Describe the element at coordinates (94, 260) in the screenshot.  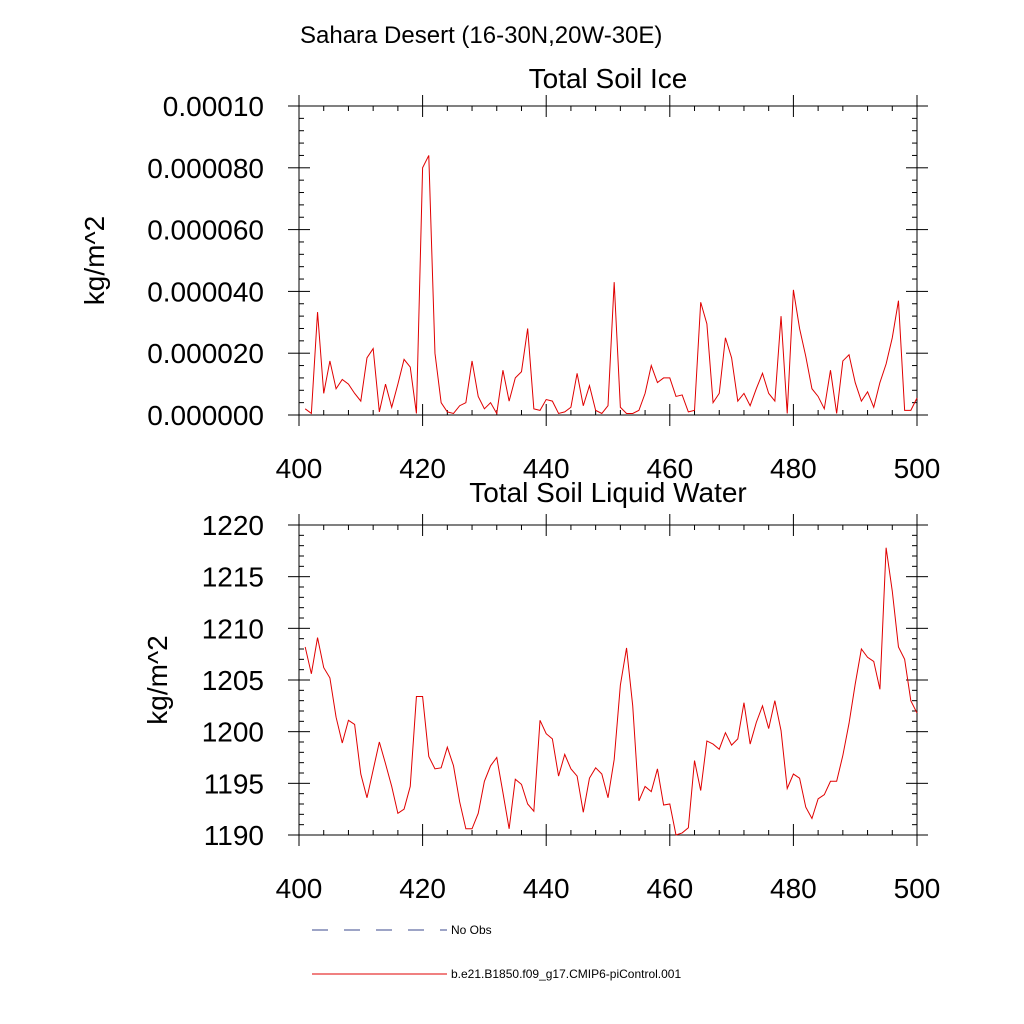
I see `soil-ice-y-axis-label: kg/m^2` at that location.